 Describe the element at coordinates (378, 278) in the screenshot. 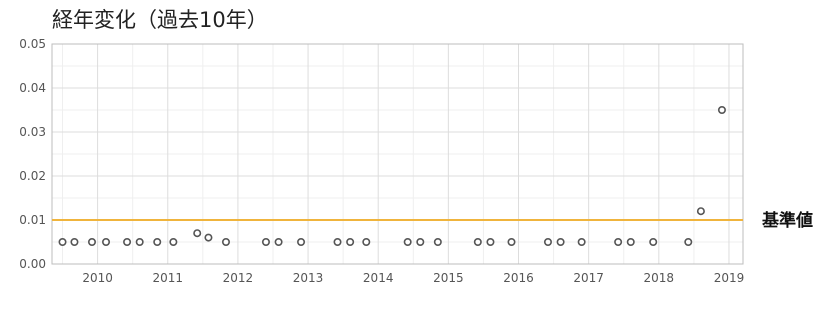

I see `x-tick-label: 2014` at that location.